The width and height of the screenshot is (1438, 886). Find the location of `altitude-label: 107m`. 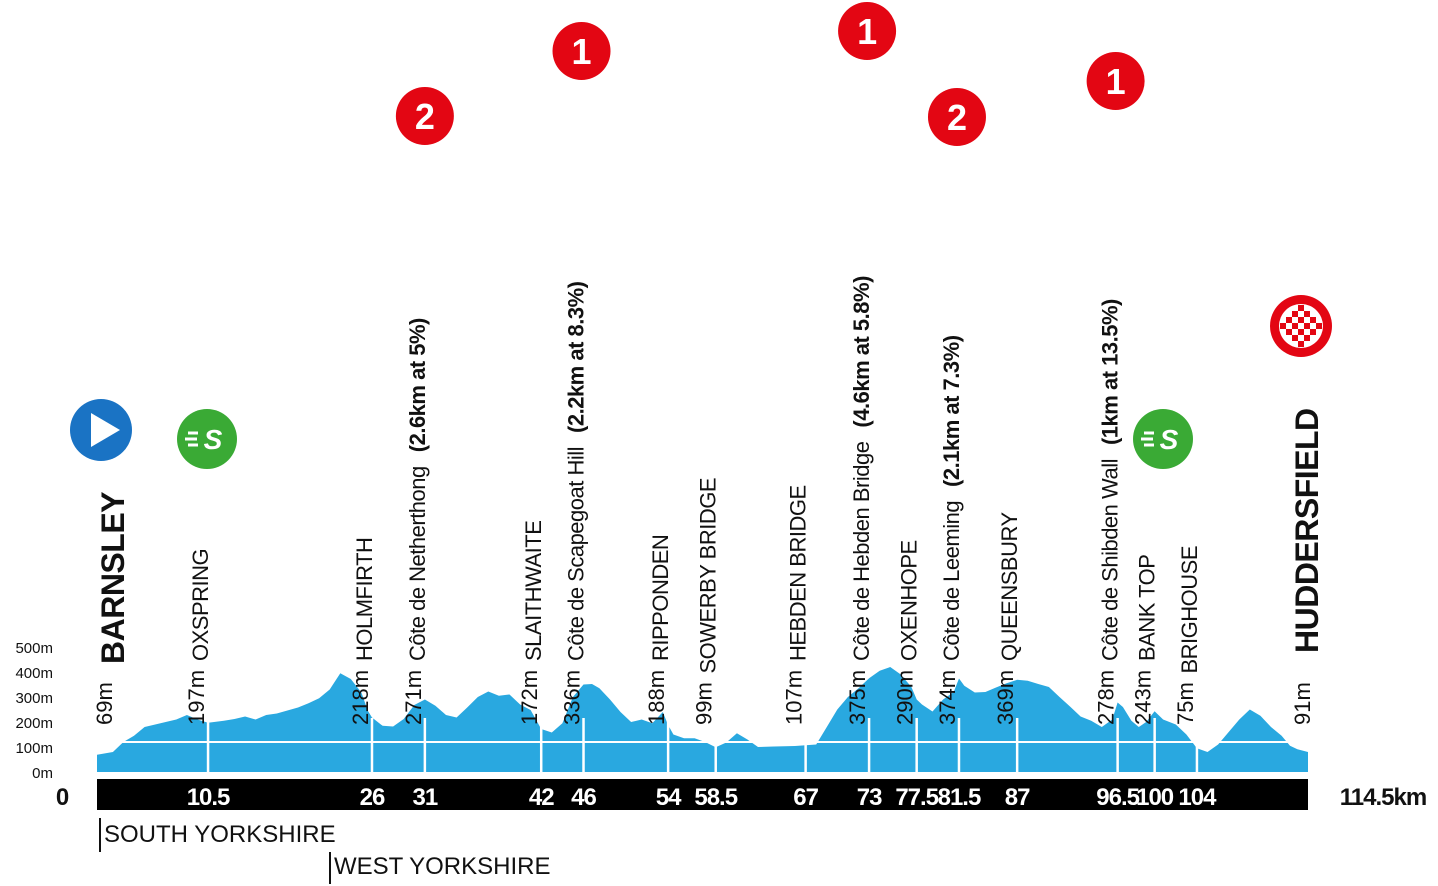

altitude-label: 107m is located at coordinates (794, 697).